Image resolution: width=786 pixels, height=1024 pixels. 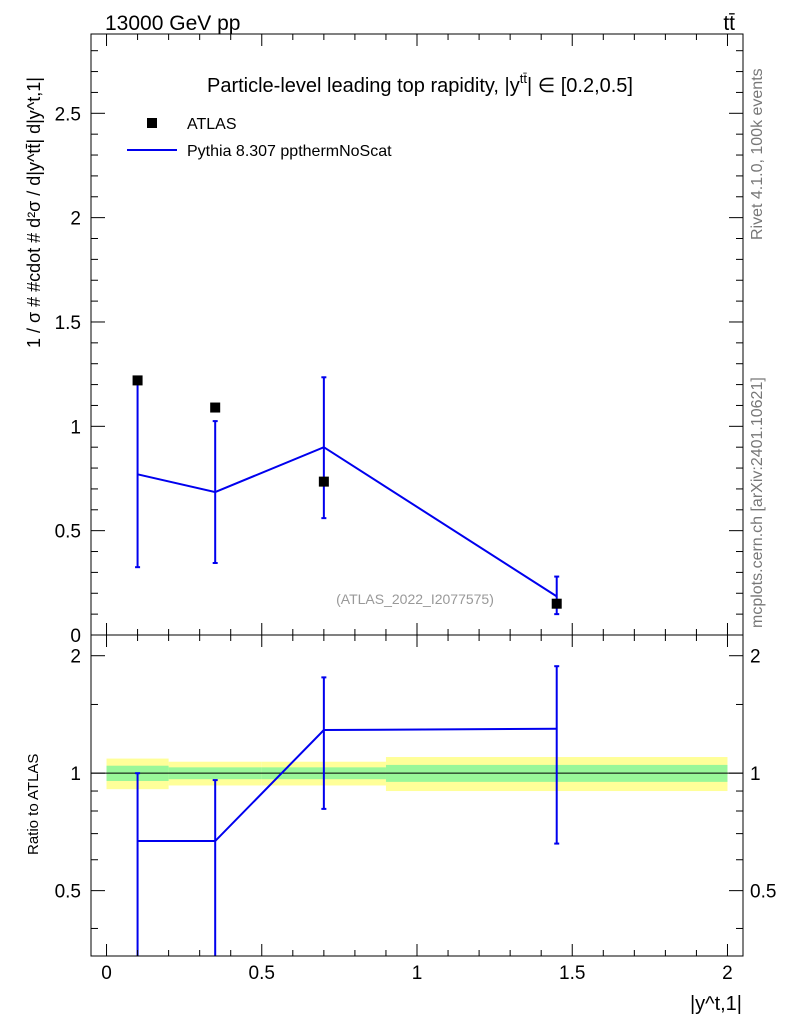 What do you see at coordinates (172, 23) in the screenshot?
I see `energy-label: 13000 GeV pp` at bounding box center [172, 23].